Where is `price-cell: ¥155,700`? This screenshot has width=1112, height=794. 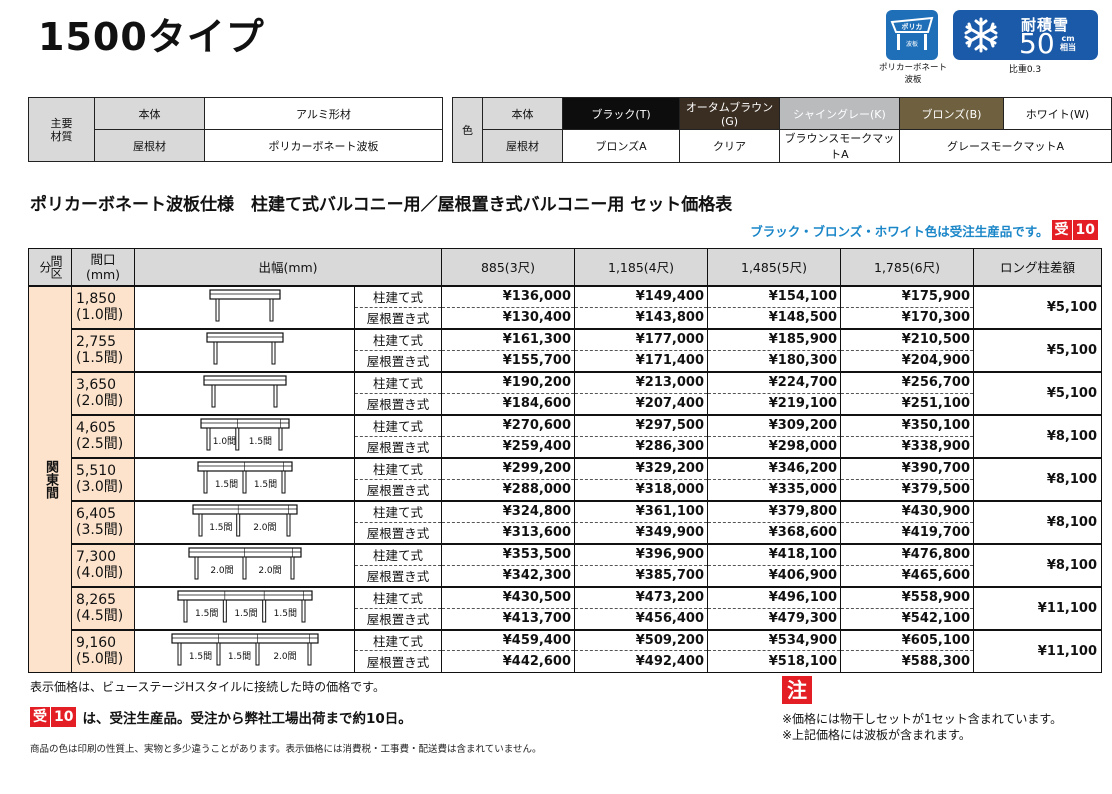
price-cell: ¥155,700 is located at coordinates (508, 360).